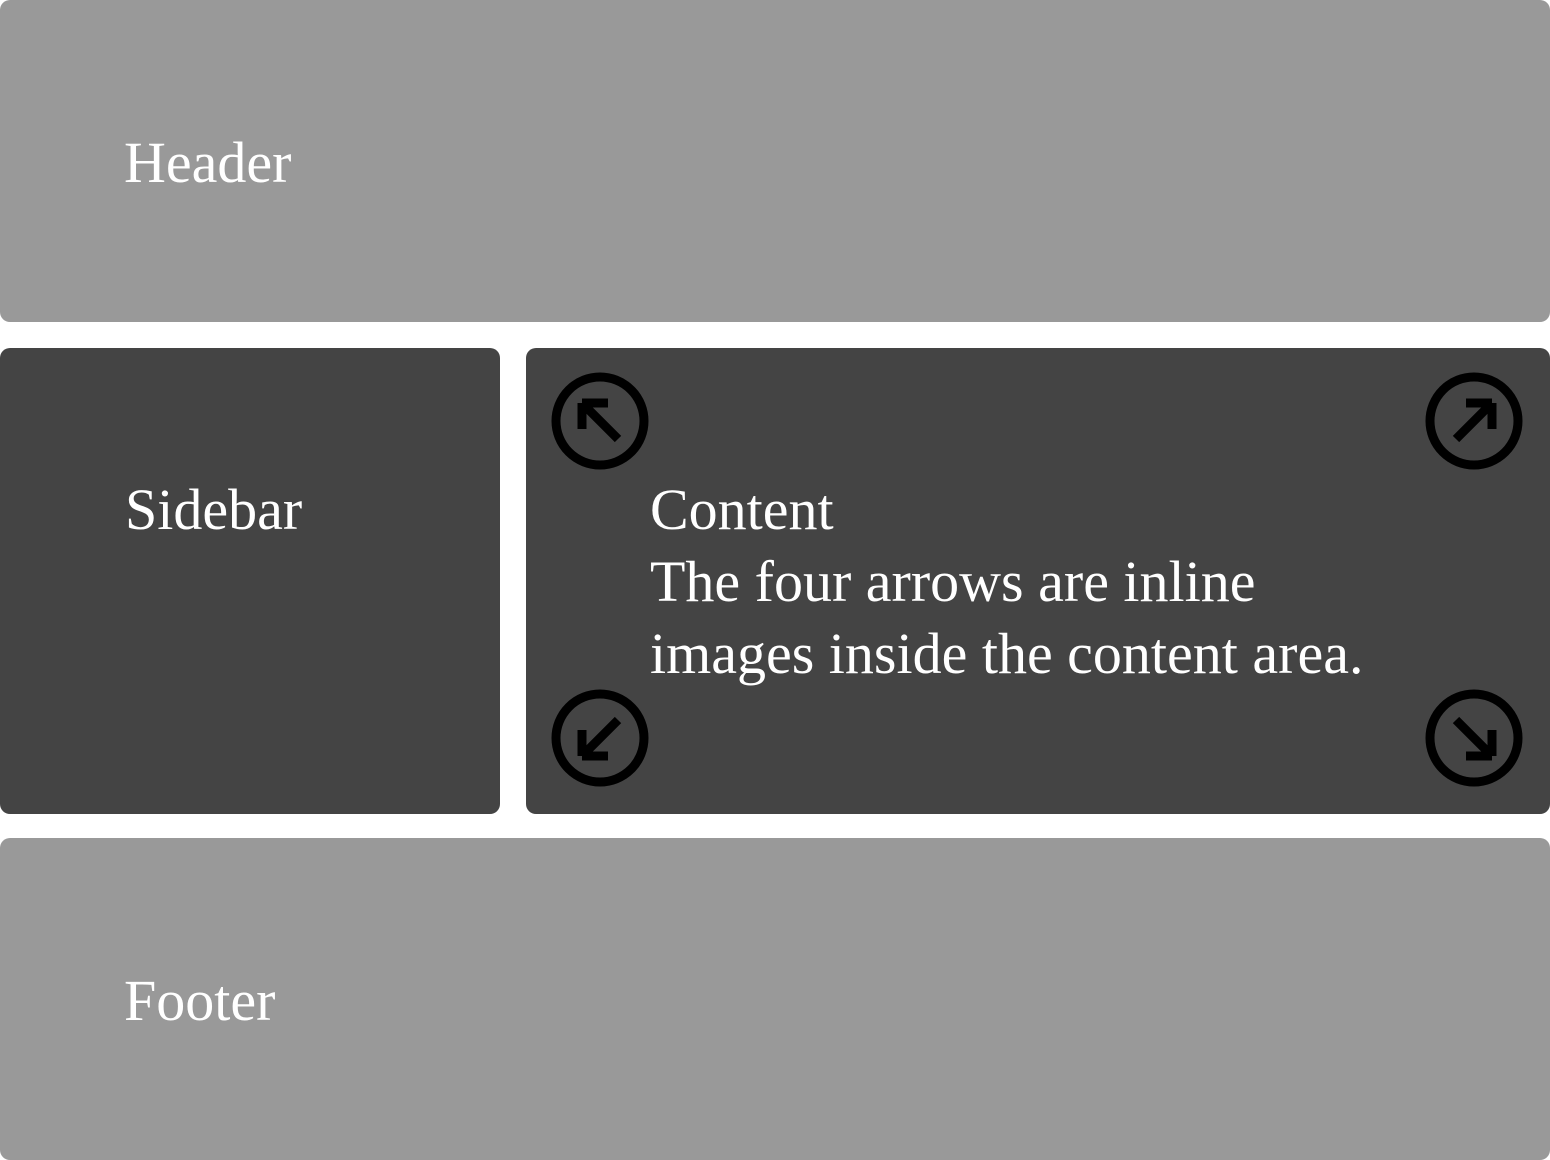  I want to click on content-description-line-2: images inside the content area., so click(1007, 653).